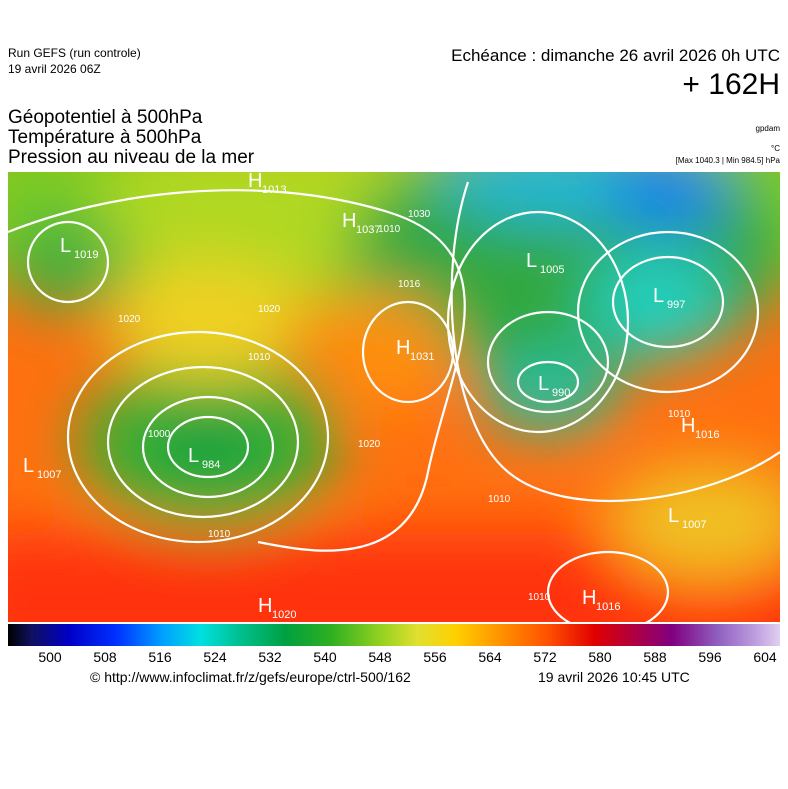 This screenshot has height=789, width=788. I want to click on unit: gpdam, so click(767, 128).